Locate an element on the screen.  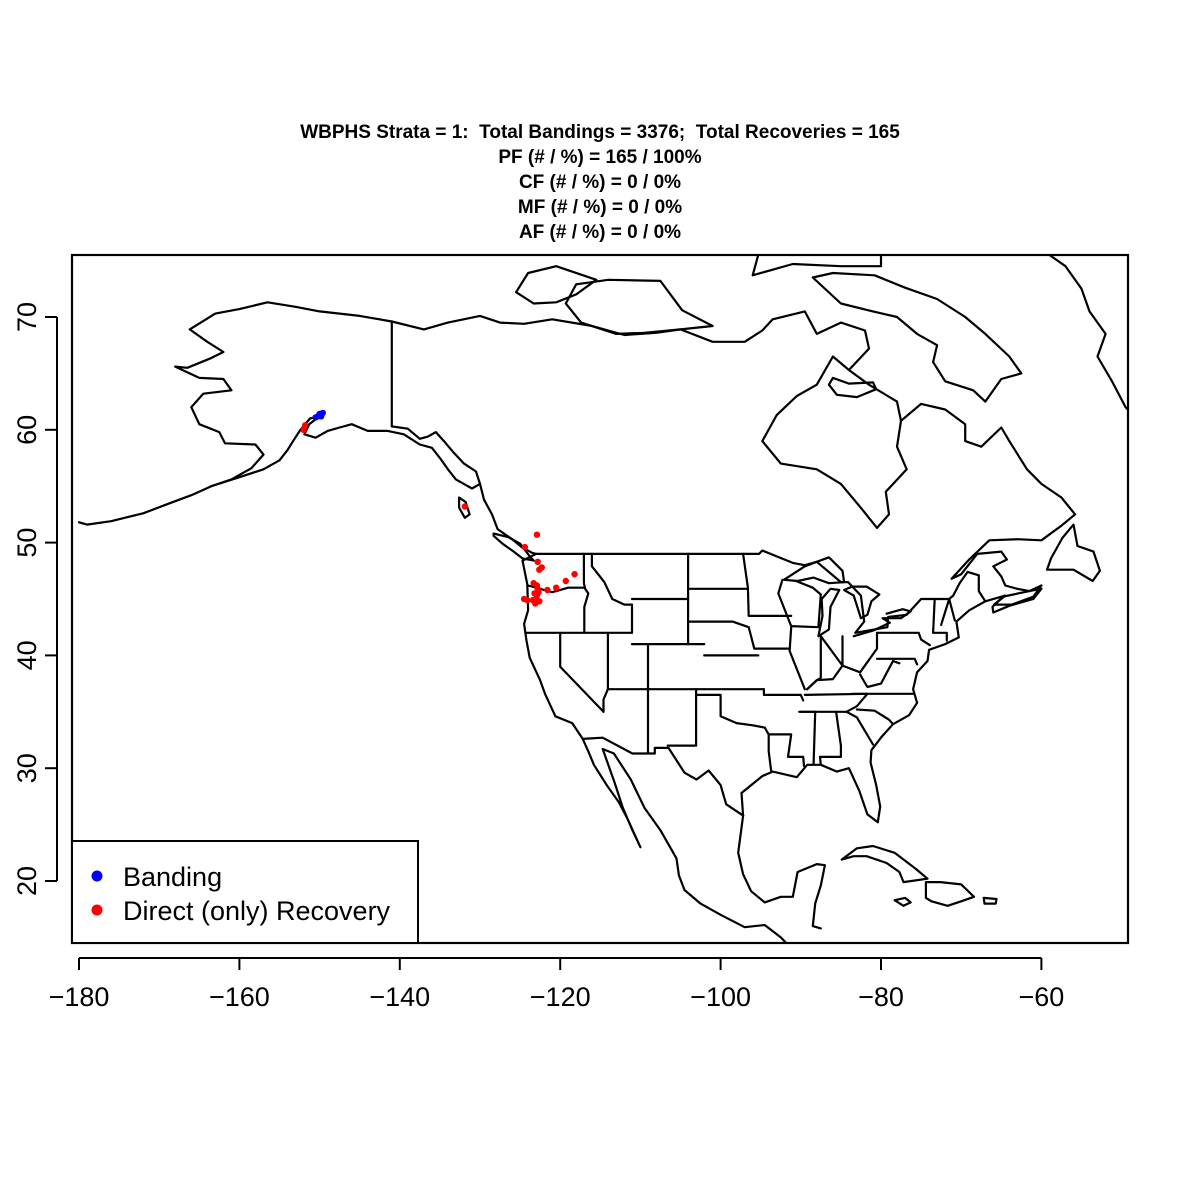
jamaica is located at coordinates (902, 901).